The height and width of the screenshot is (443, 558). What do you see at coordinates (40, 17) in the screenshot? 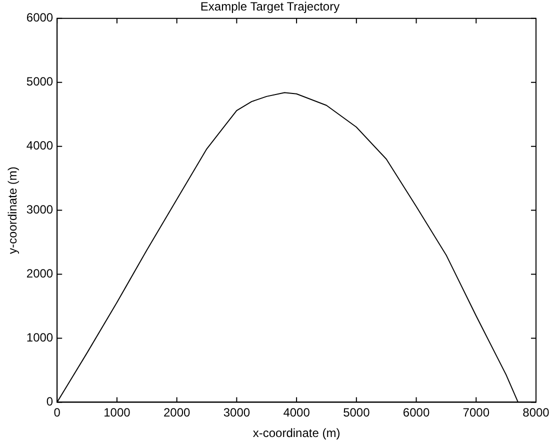
I see `y-tick-label: 6000` at bounding box center [40, 17].